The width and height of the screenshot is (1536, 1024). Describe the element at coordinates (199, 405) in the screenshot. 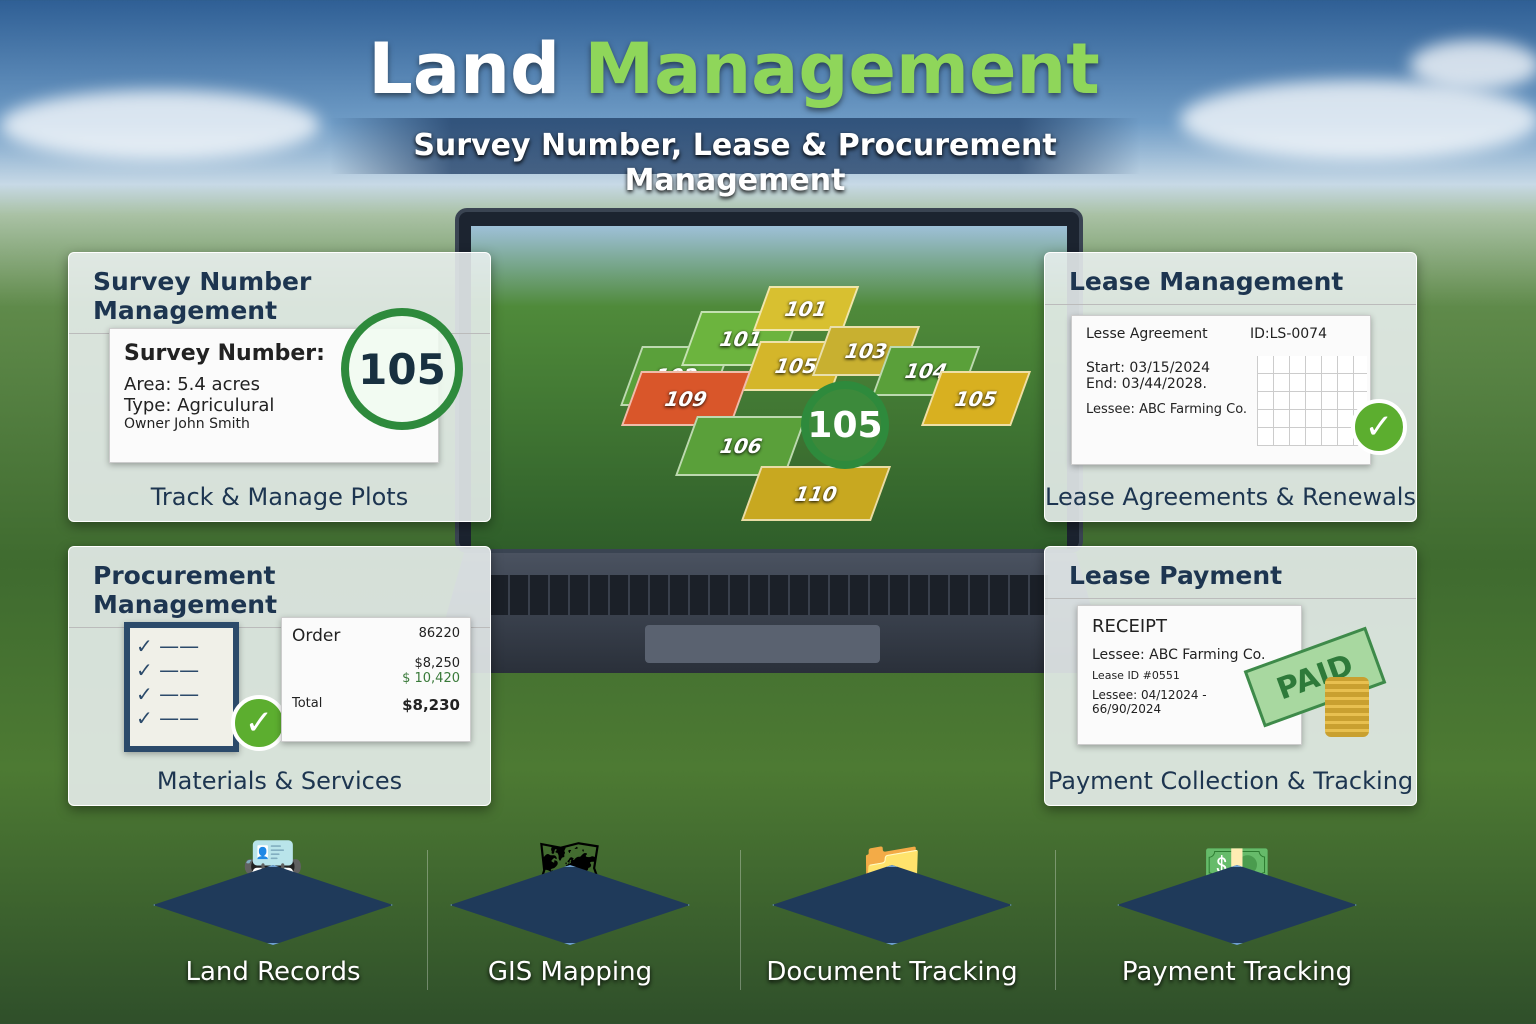

I see `type: Type: Agriculural` at that location.